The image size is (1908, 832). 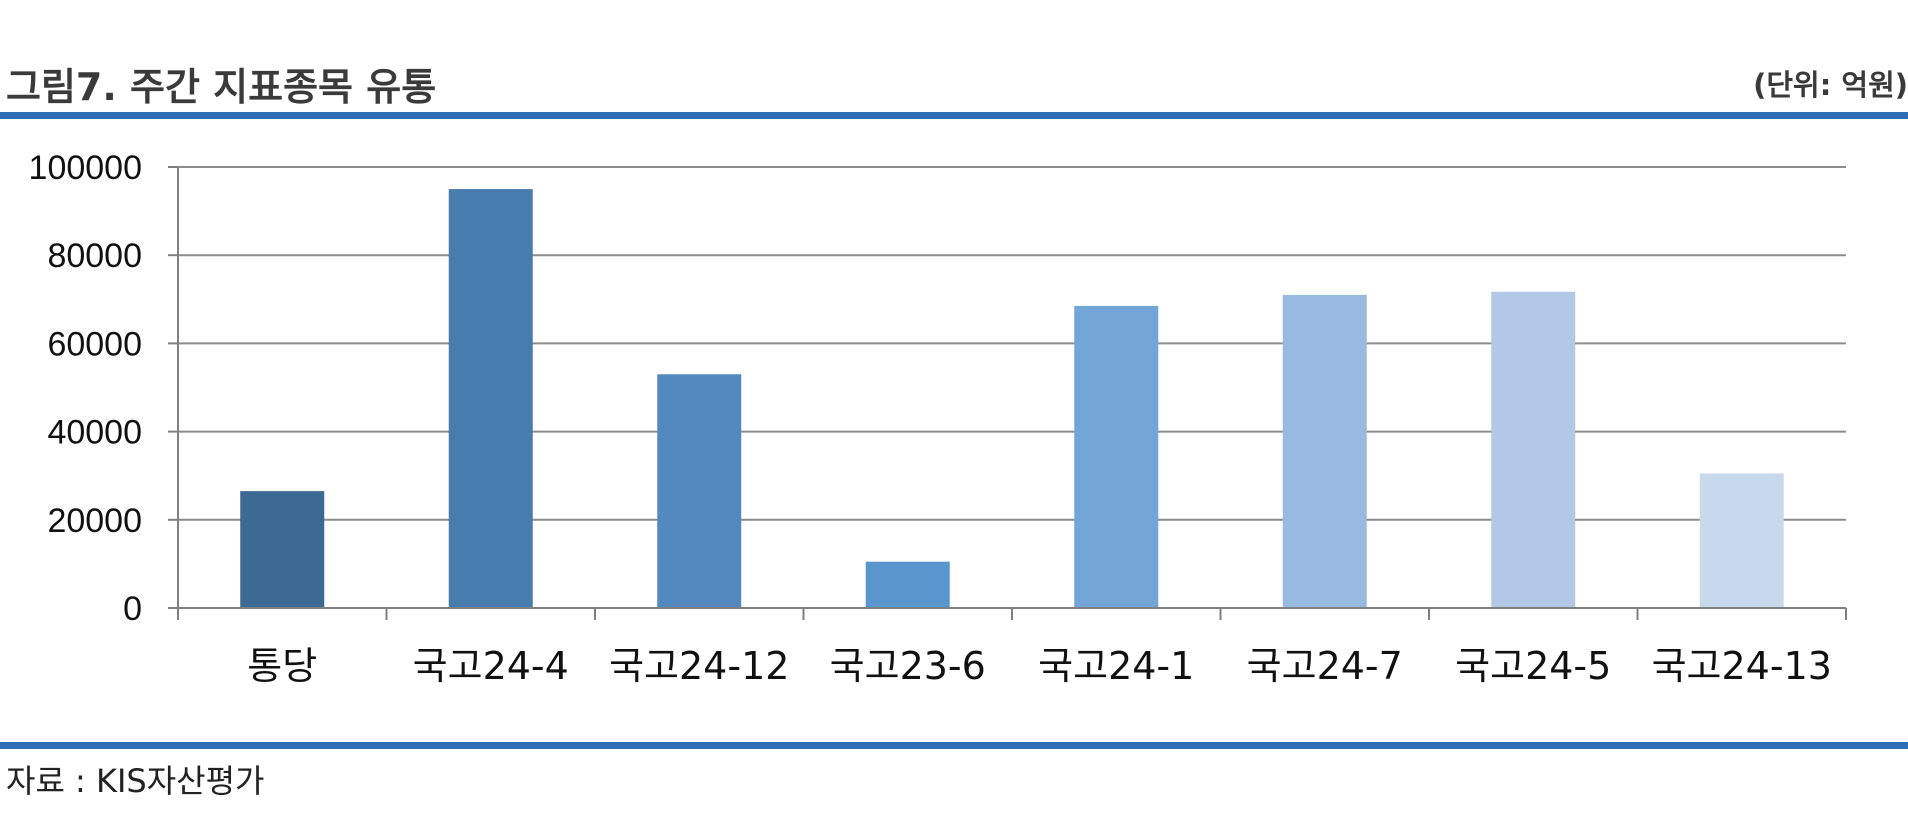 What do you see at coordinates (1830, 85) in the screenshot?
I see `unit-label: (단위: 억원)` at bounding box center [1830, 85].